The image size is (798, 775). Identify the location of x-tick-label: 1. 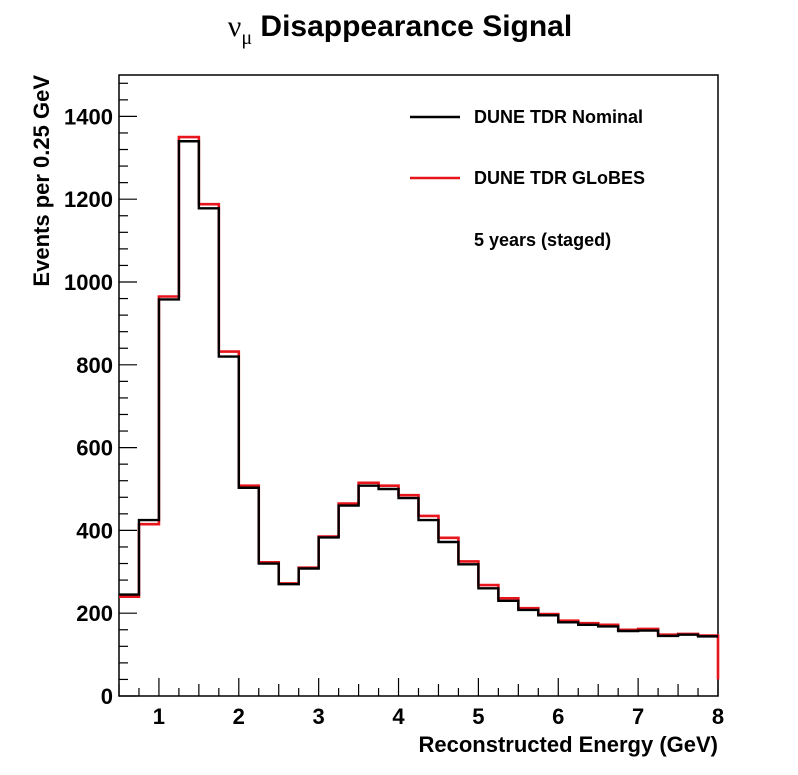
(159, 716).